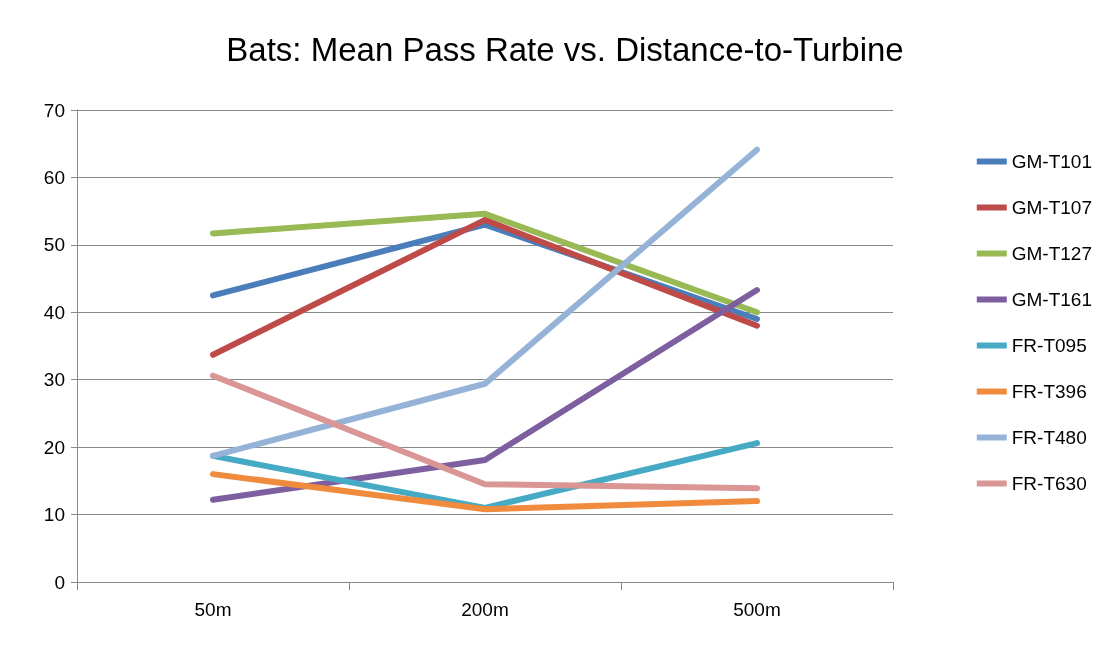 The width and height of the screenshot is (1117, 645). What do you see at coordinates (1049, 437) in the screenshot?
I see `legend-label: FR-T480` at bounding box center [1049, 437].